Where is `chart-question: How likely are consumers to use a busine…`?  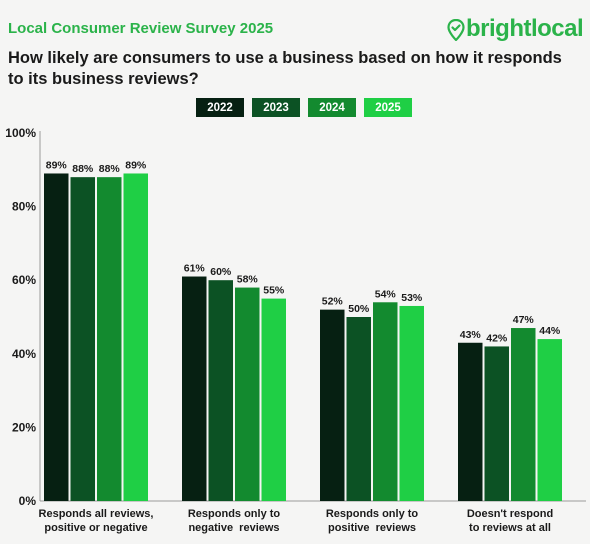
chart-question: How likely are consumers to use a busine… is located at coordinates (285, 68).